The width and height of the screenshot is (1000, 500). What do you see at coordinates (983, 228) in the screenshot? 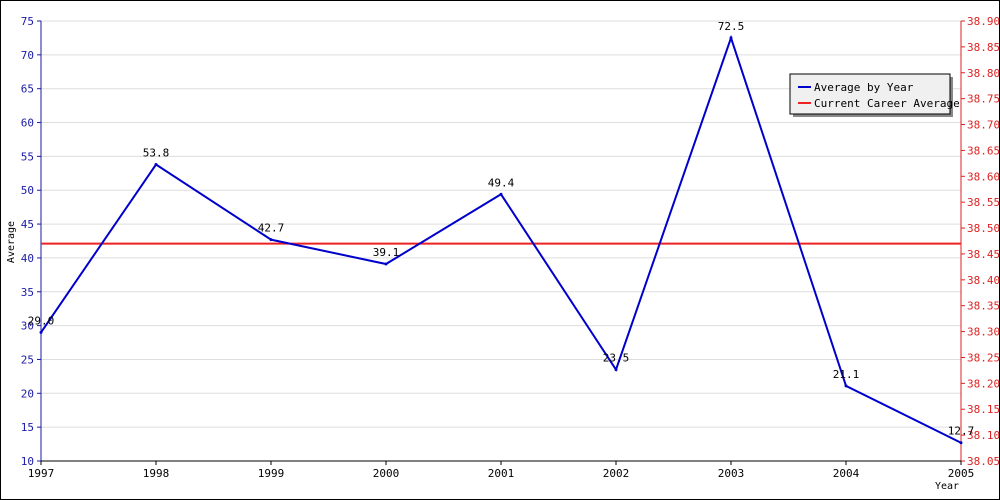
I see `right-tick-label: 38.50` at bounding box center [983, 228].